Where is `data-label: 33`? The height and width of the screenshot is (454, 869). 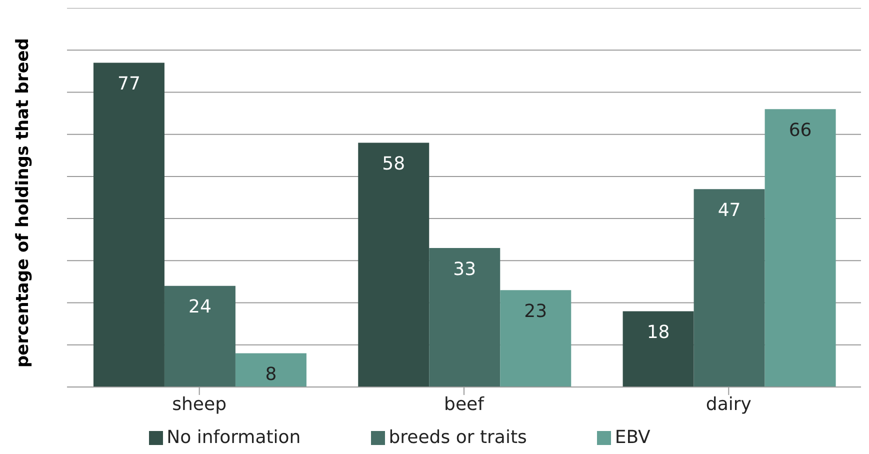
data-label: 33 is located at coordinates (464, 269).